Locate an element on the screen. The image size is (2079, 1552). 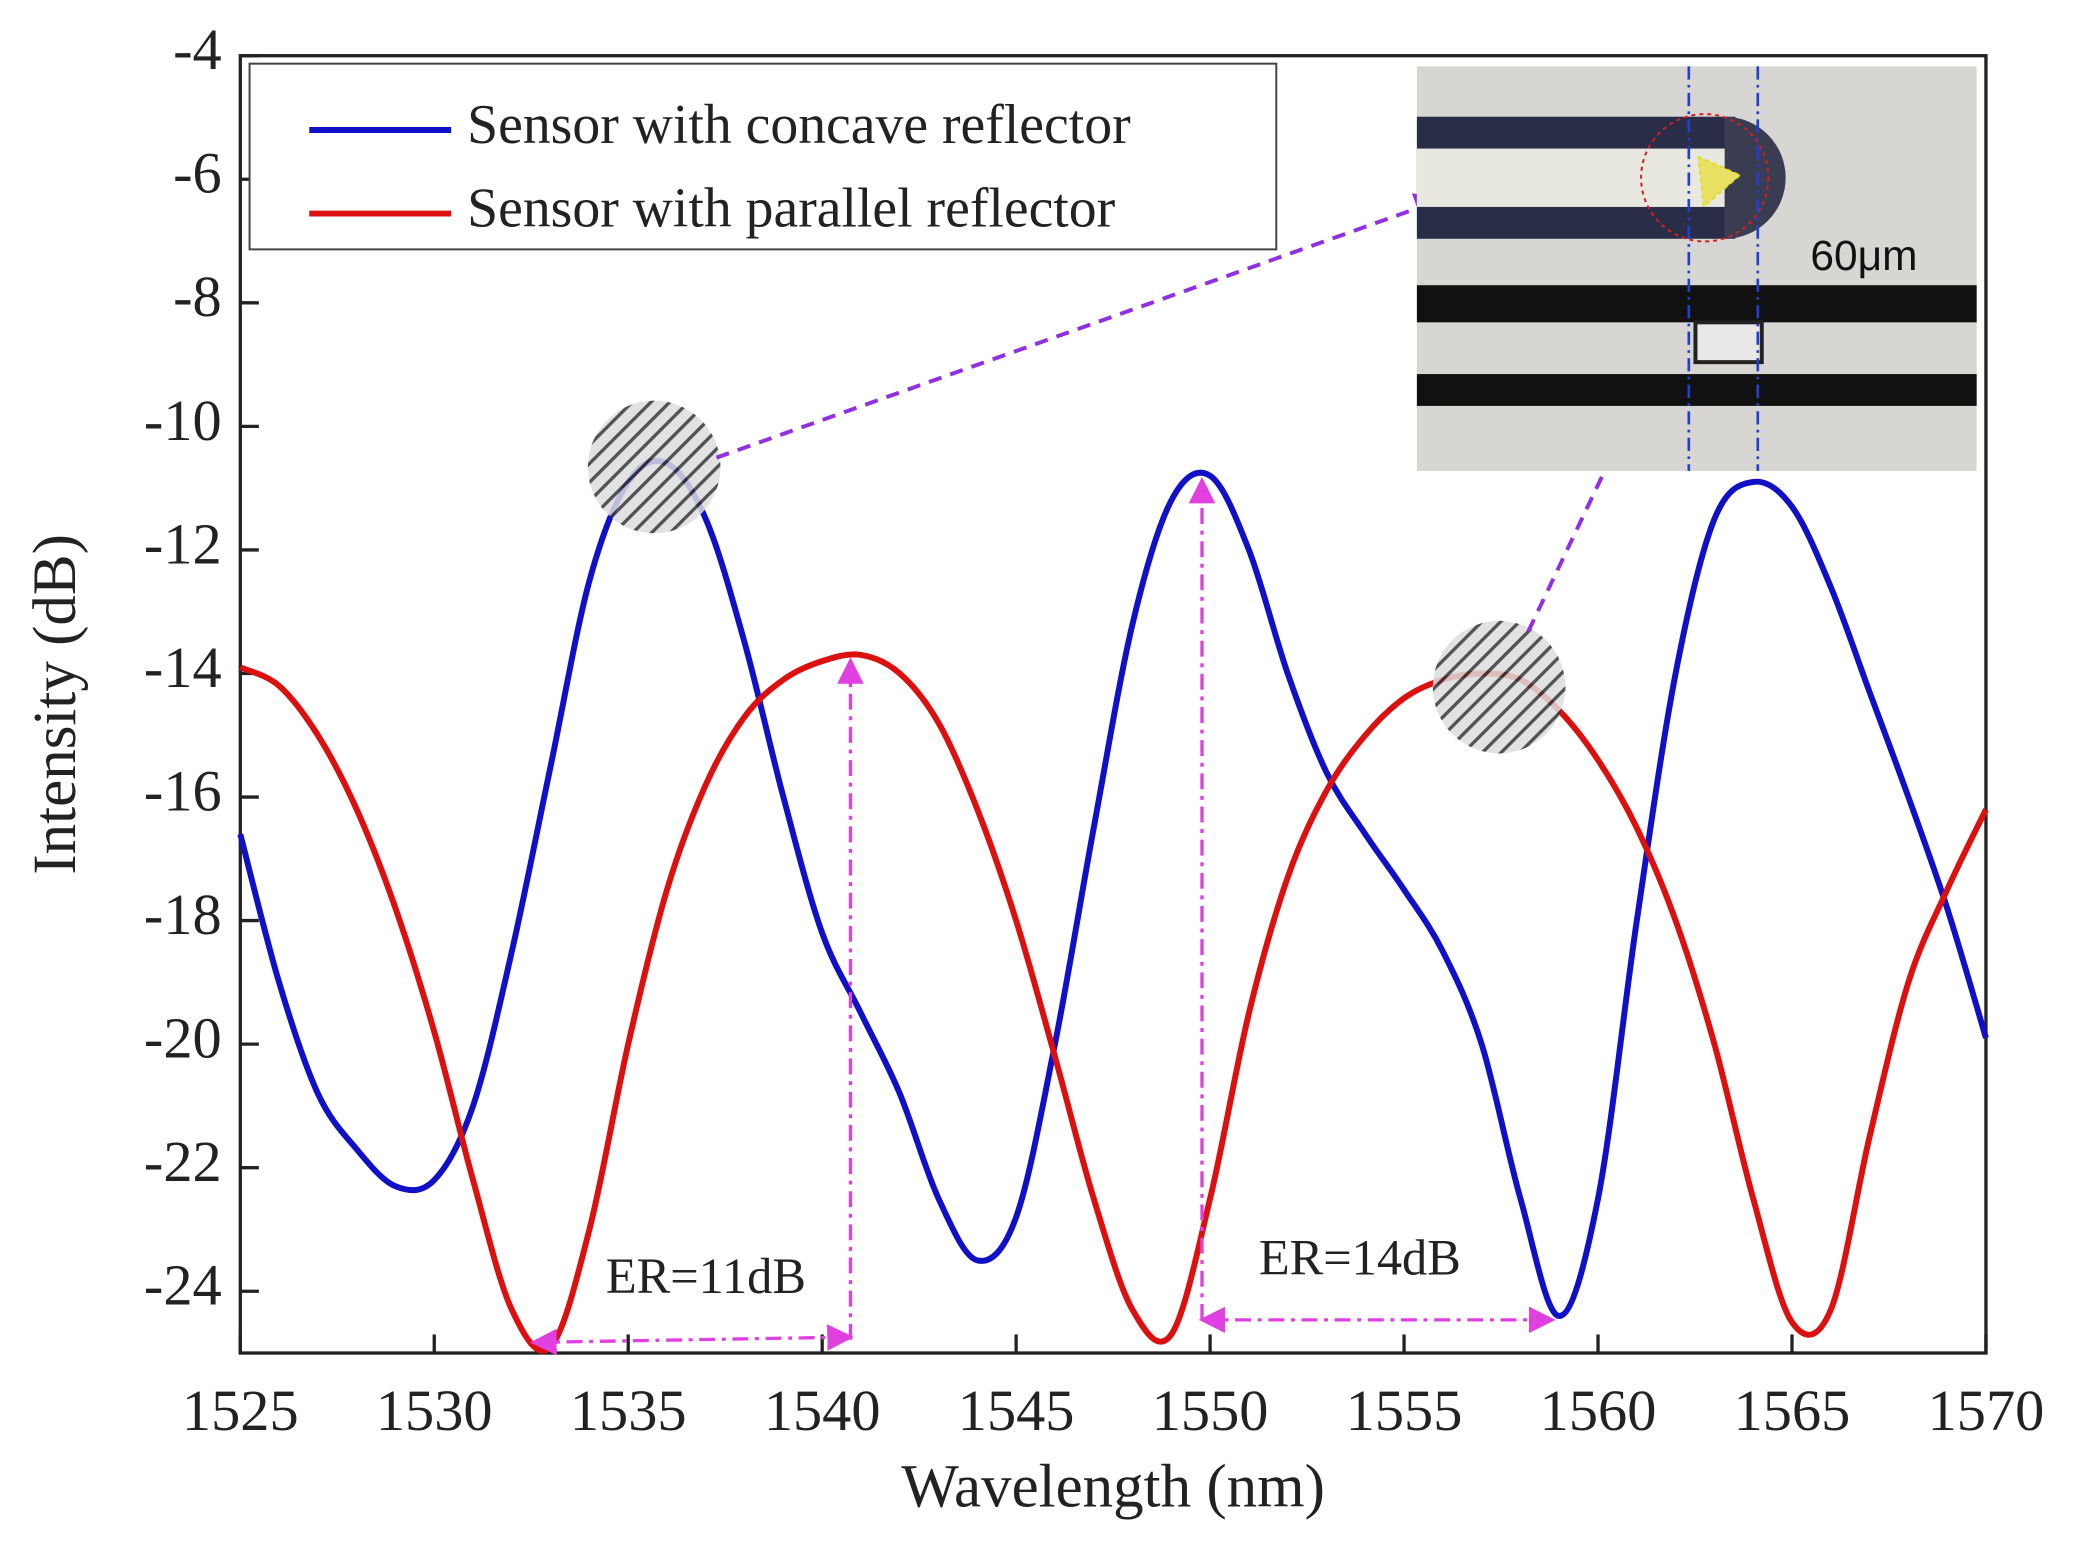
x-tick-label: 1555 is located at coordinates (1404, 1410).